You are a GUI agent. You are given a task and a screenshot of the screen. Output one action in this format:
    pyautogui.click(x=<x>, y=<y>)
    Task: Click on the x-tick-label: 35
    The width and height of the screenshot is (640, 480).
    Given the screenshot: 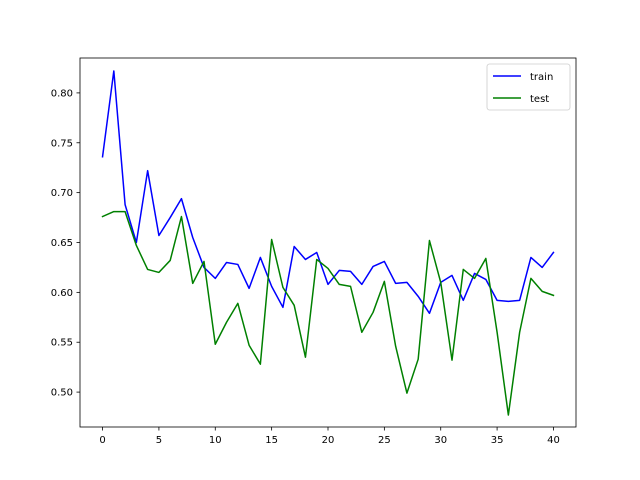 What is the action you would take?
    pyautogui.click(x=497, y=440)
    